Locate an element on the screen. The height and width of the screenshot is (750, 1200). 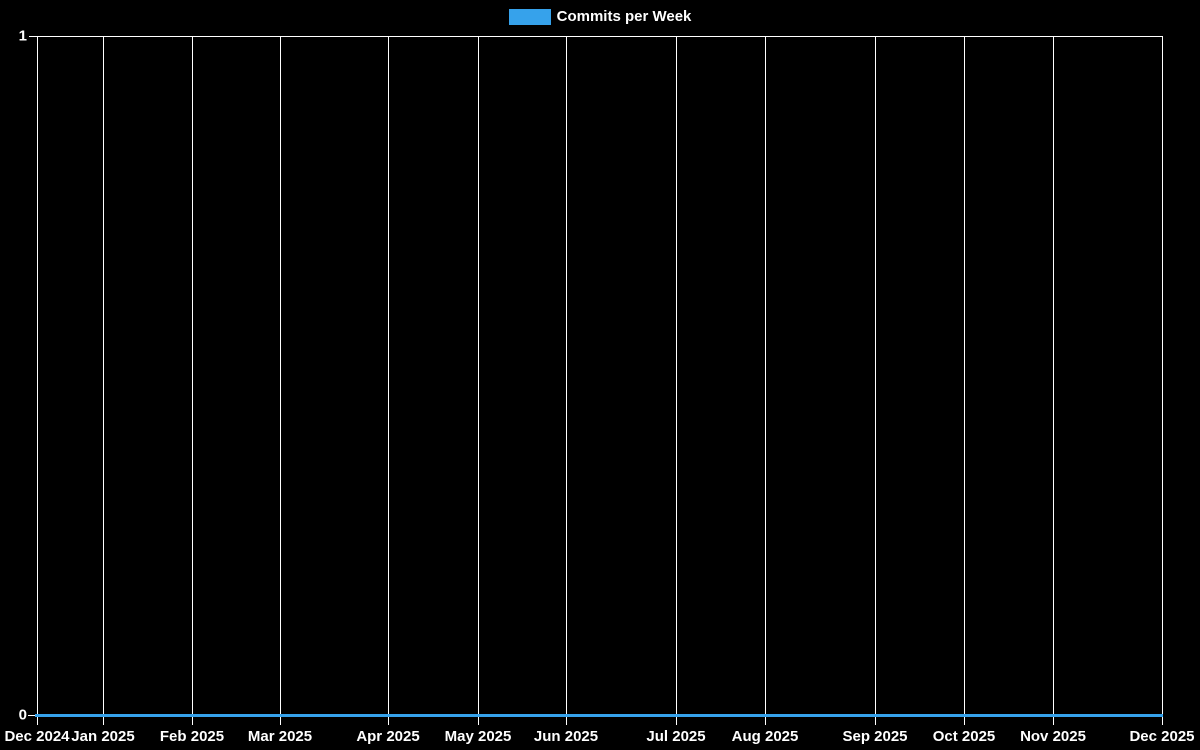
x-tick-label: Sep 2025 is located at coordinates (875, 736).